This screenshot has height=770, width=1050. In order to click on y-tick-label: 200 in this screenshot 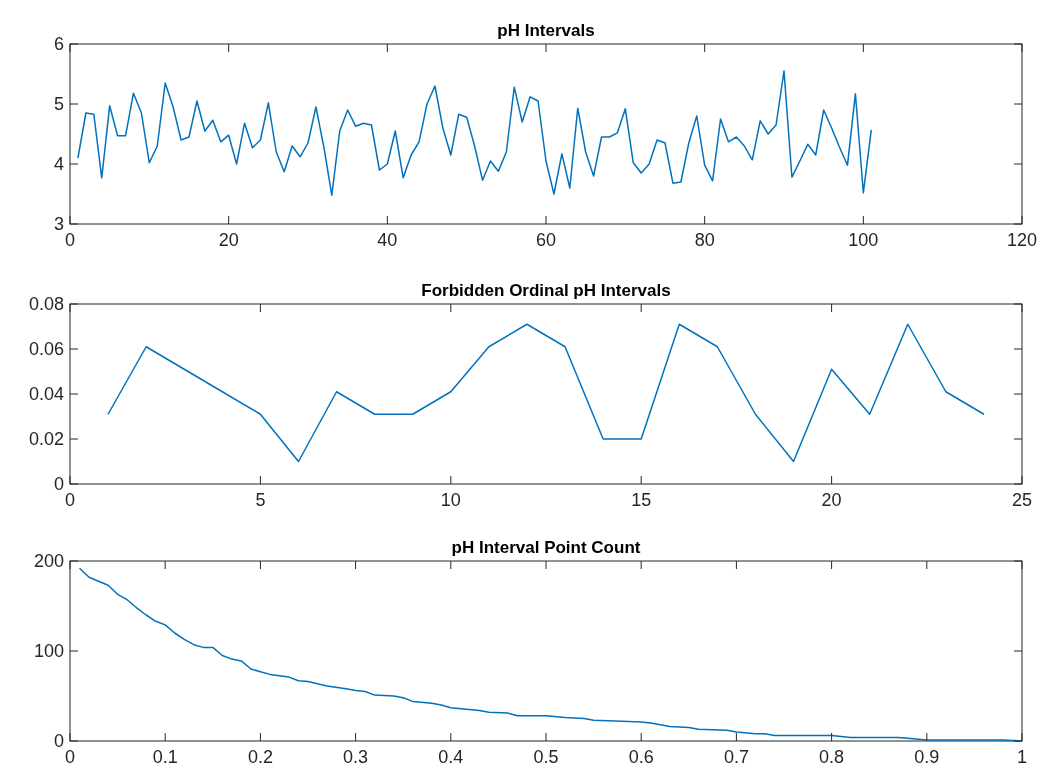, I will do `click(48, 561)`.